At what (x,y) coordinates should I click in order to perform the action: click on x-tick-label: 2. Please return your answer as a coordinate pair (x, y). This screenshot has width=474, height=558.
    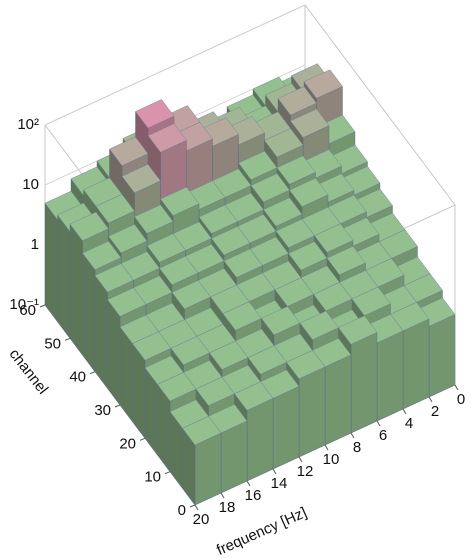
    Looking at the image, I should click on (435, 411).